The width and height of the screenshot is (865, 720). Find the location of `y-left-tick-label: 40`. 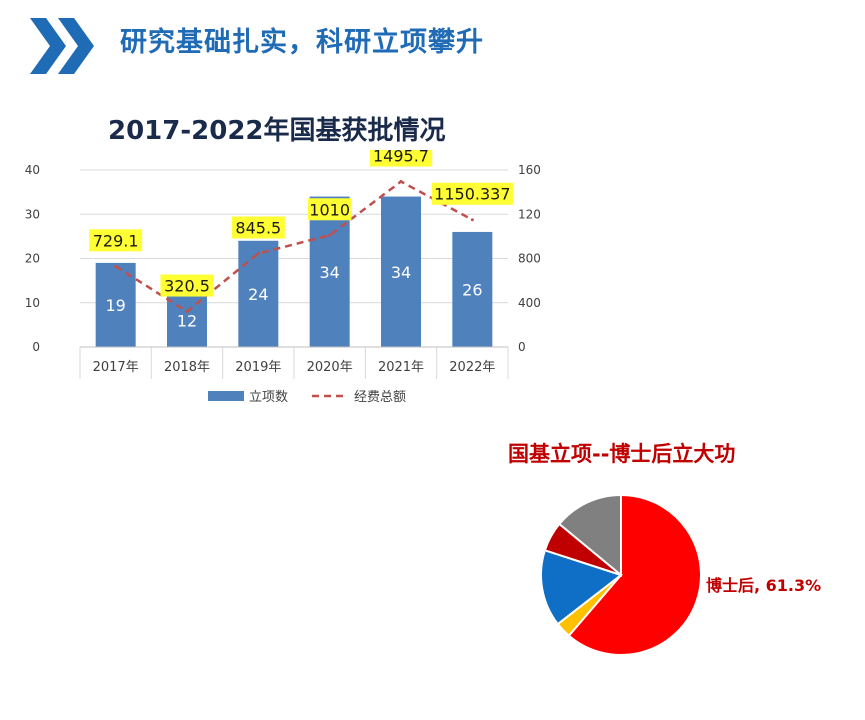

y-left-tick-label: 40 is located at coordinates (32, 170).